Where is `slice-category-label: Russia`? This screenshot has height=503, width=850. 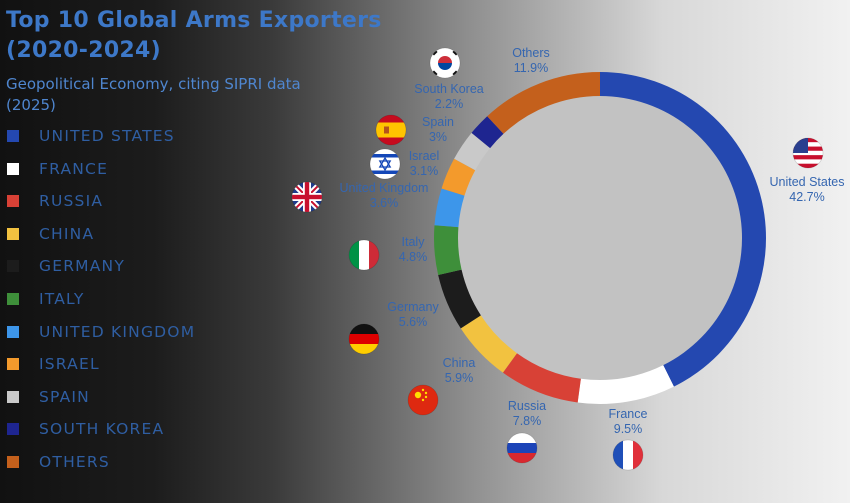
slice-category-label: Russia is located at coordinates (527, 406).